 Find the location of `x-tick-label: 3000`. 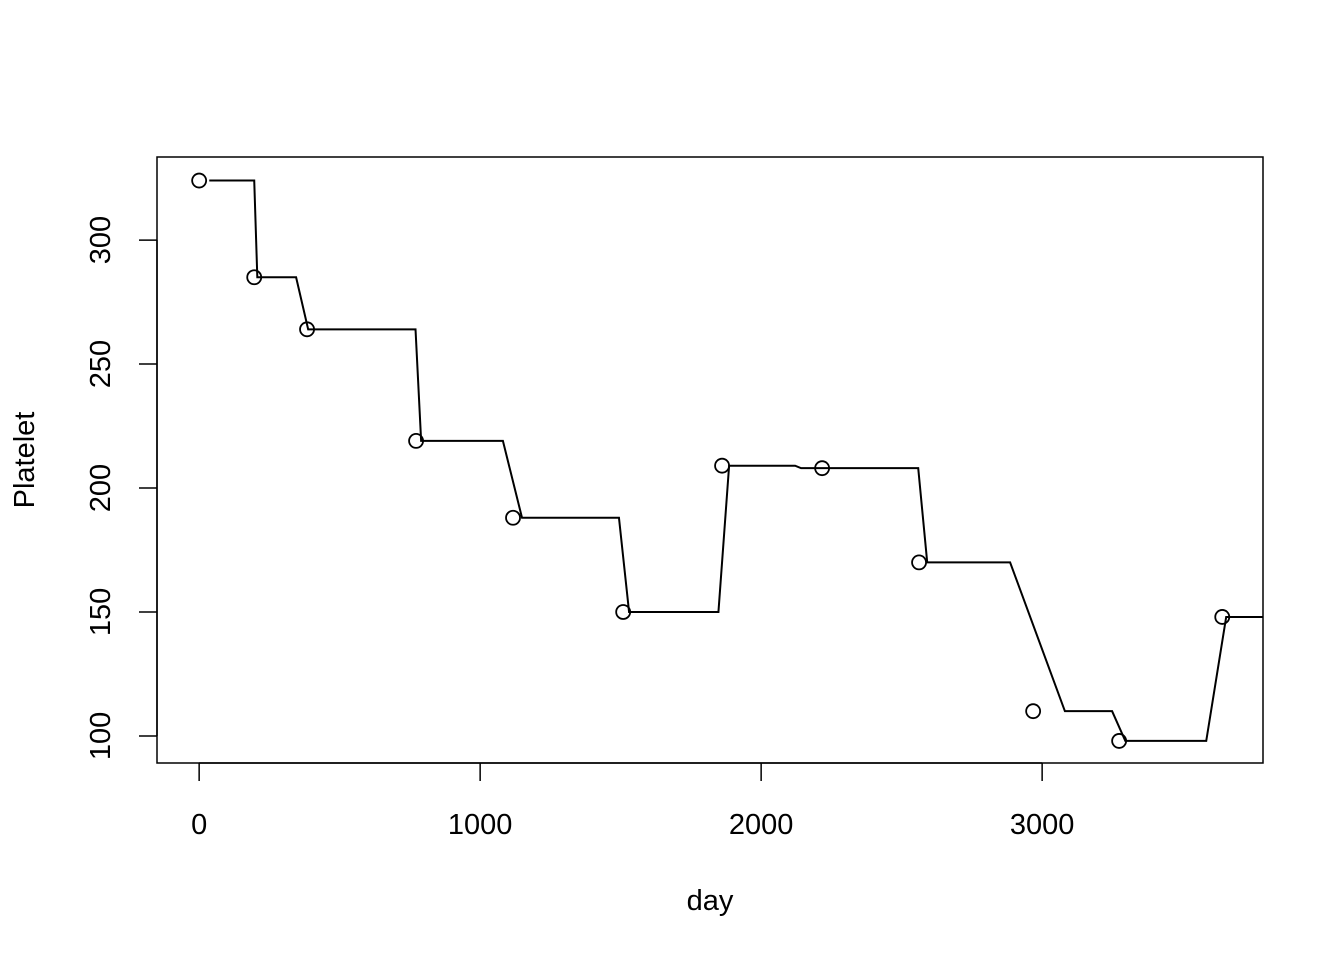

x-tick-label: 3000 is located at coordinates (1042, 825).